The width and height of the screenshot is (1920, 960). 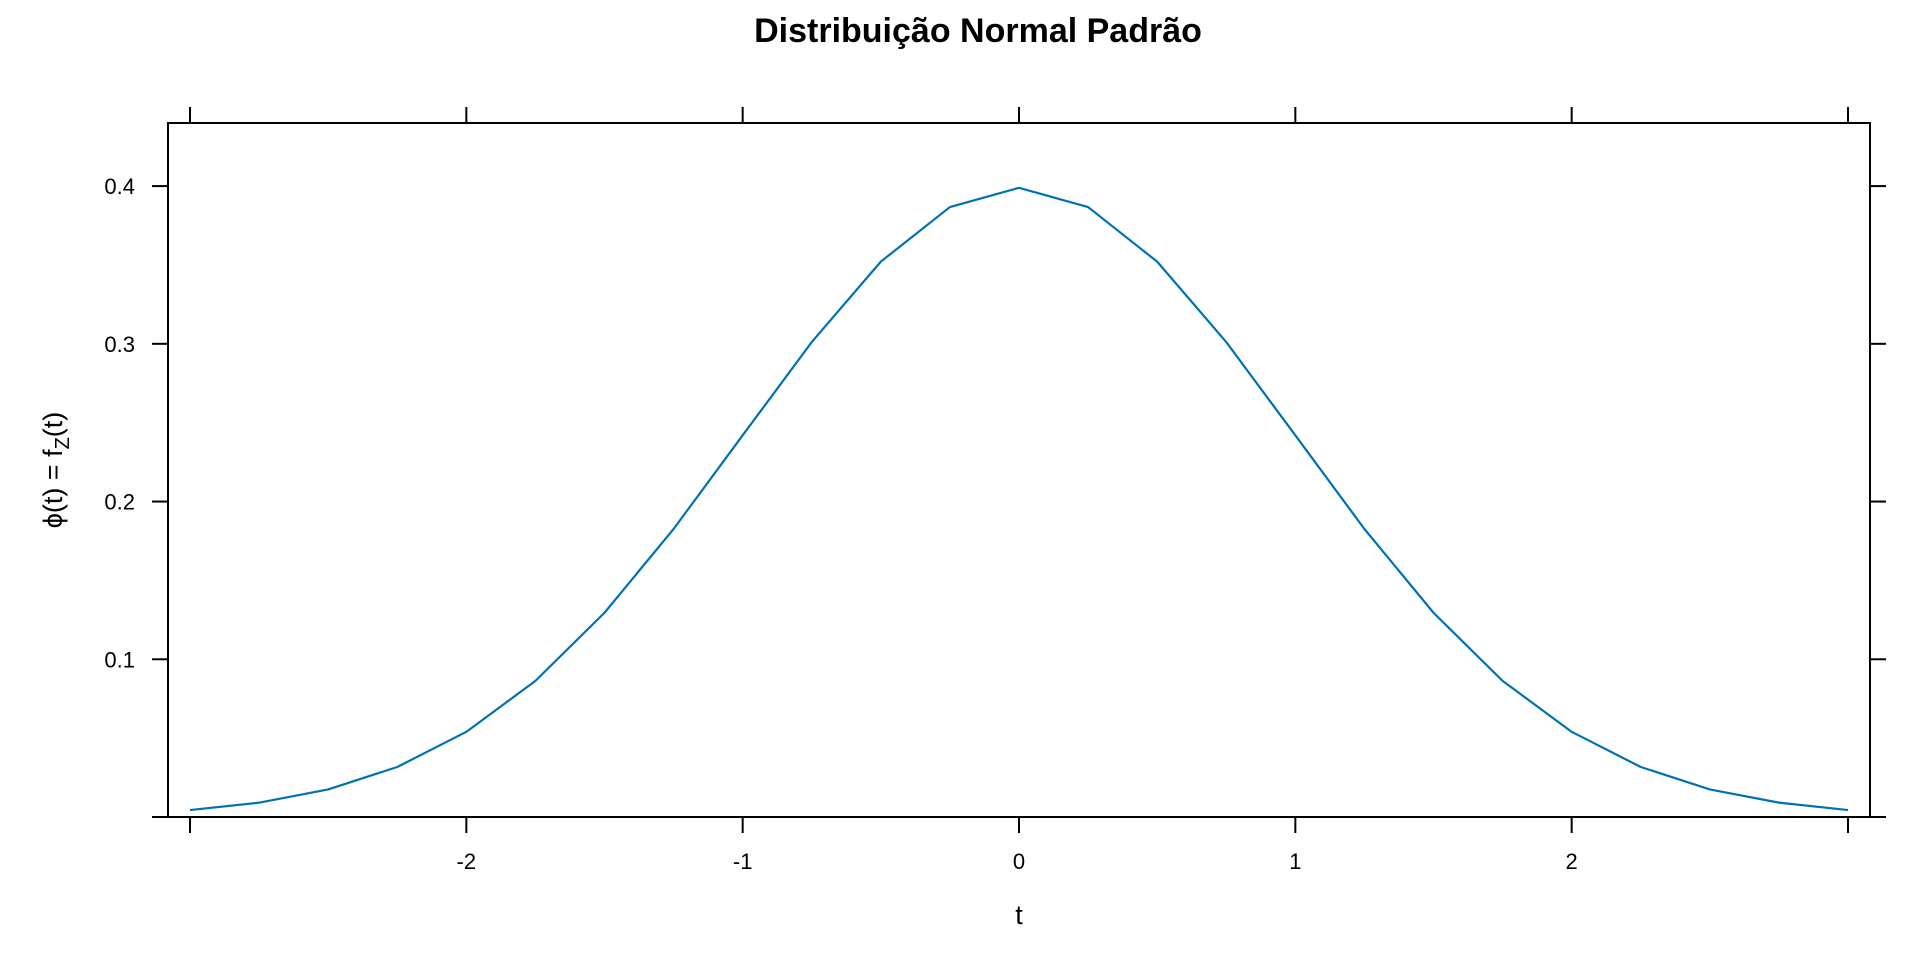 I want to click on x-tick-label: 2, so click(x=1572, y=861).